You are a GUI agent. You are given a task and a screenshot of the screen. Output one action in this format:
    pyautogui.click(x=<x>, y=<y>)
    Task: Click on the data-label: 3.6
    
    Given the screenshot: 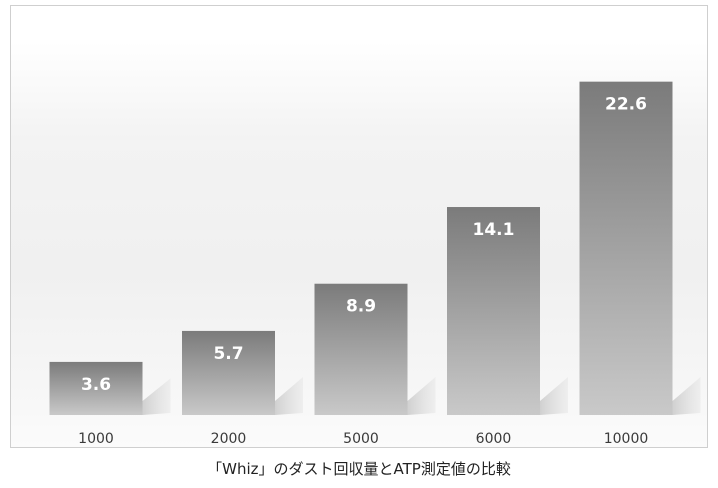 What is the action you would take?
    pyautogui.click(x=96, y=385)
    